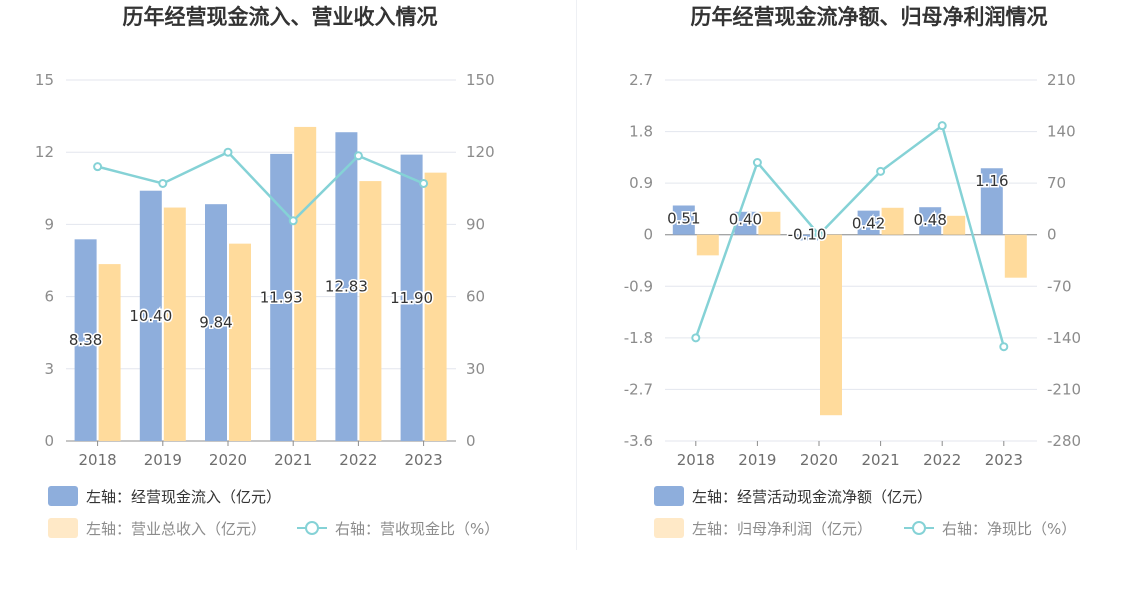  What do you see at coordinates (641, 80) in the screenshot?
I see `y-left-tick-label: 2.7` at bounding box center [641, 80].